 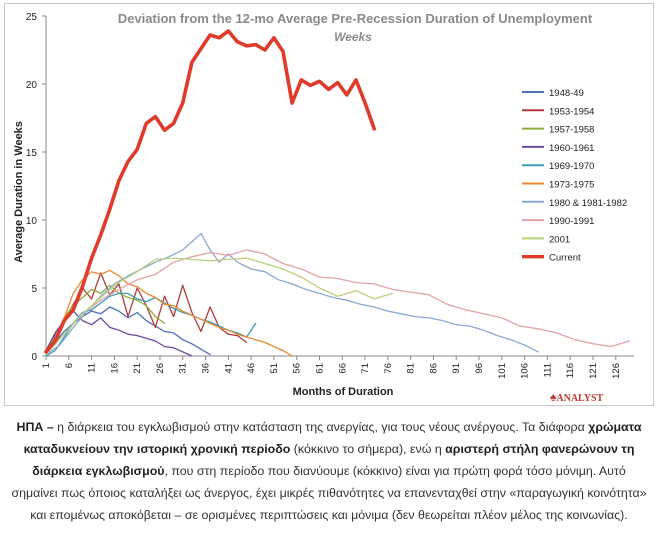 What do you see at coordinates (571, 221) in the screenshot?
I see `legend-label: 1990-1991` at bounding box center [571, 221].